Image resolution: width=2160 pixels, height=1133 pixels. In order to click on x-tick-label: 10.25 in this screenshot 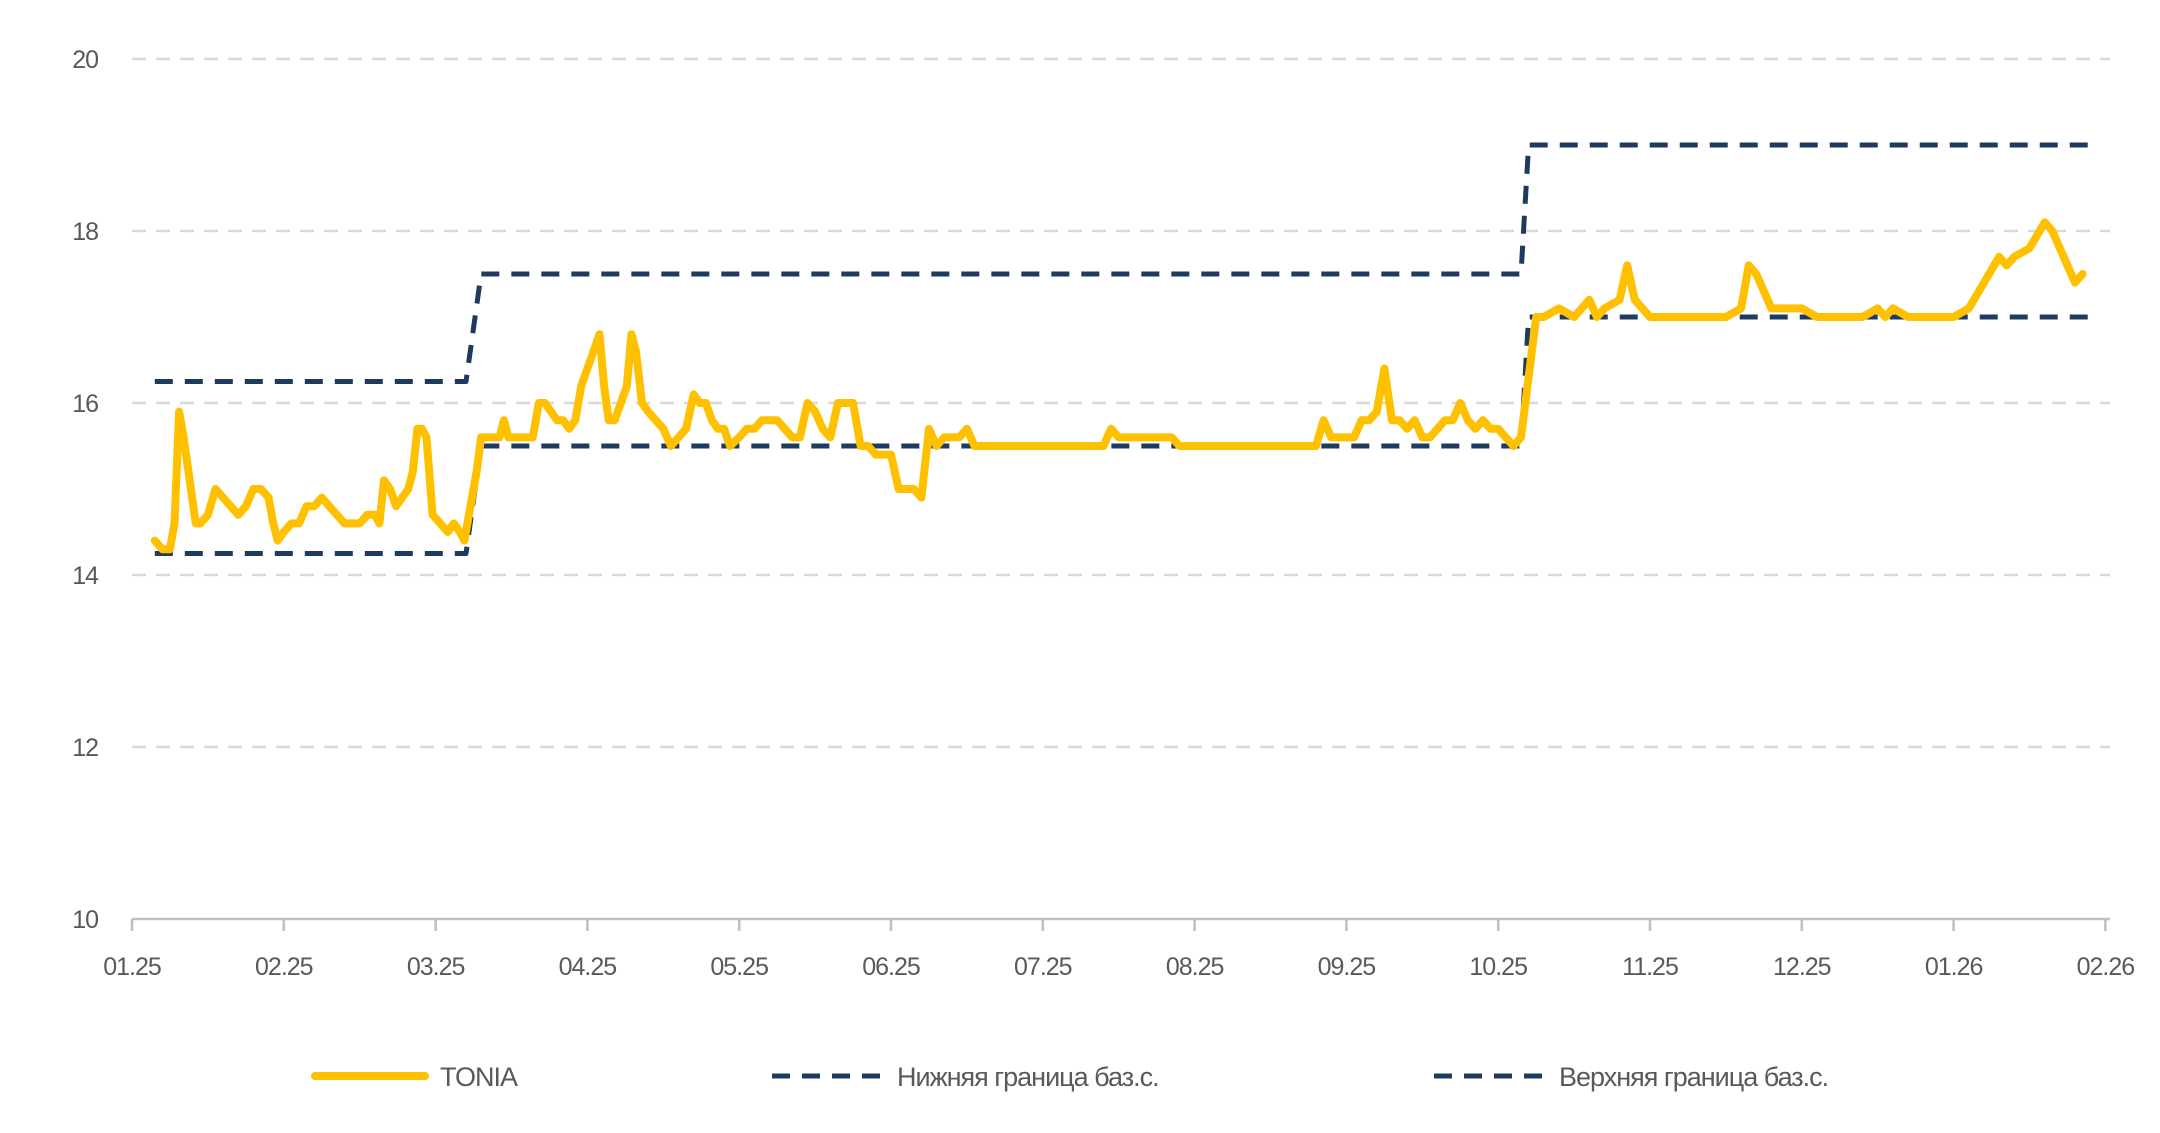, I will do `click(1498, 967)`.